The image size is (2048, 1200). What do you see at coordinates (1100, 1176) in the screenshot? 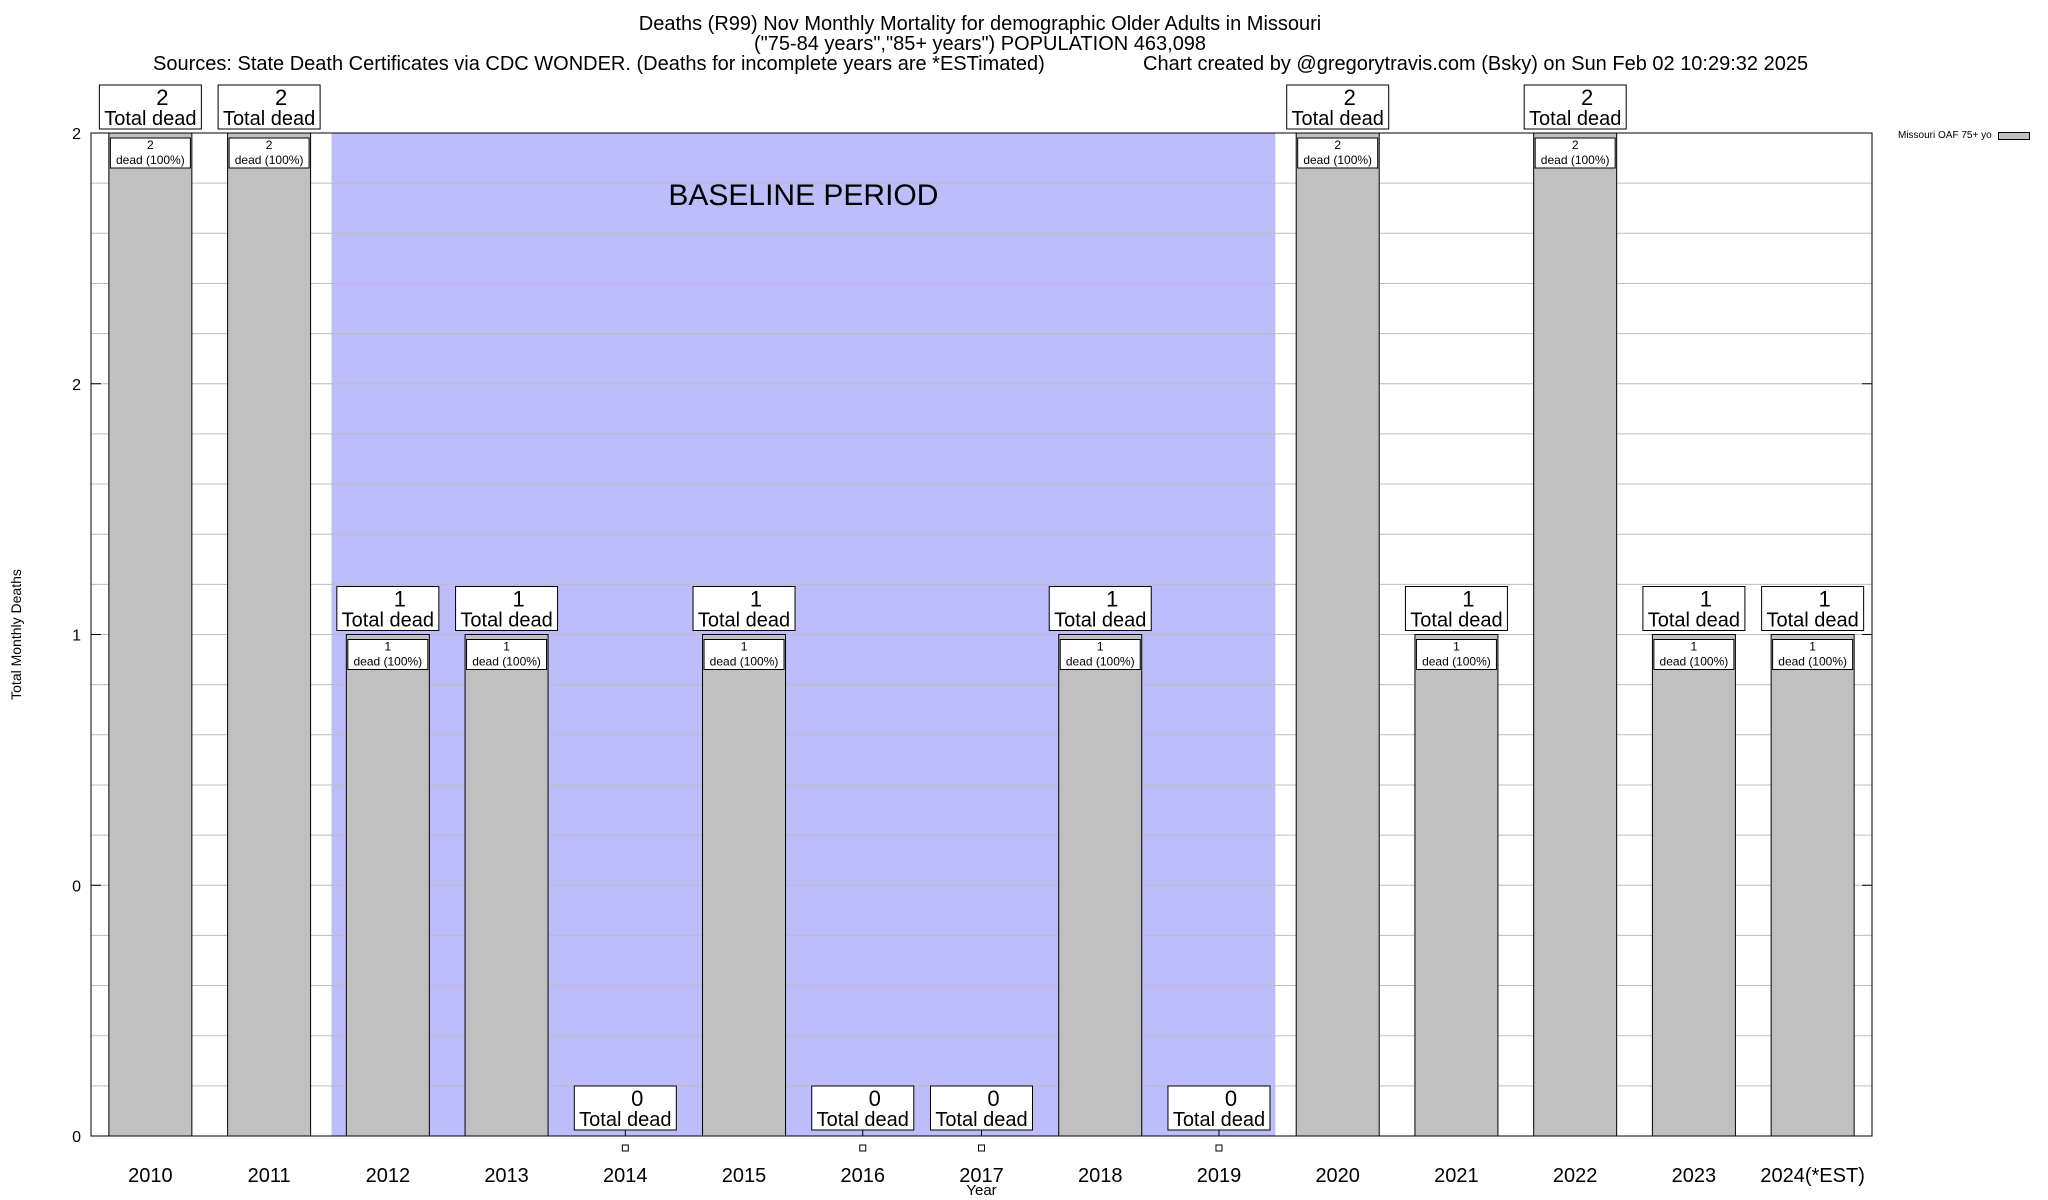
I see `x-tick-label: 2018` at bounding box center [1100, 1176].